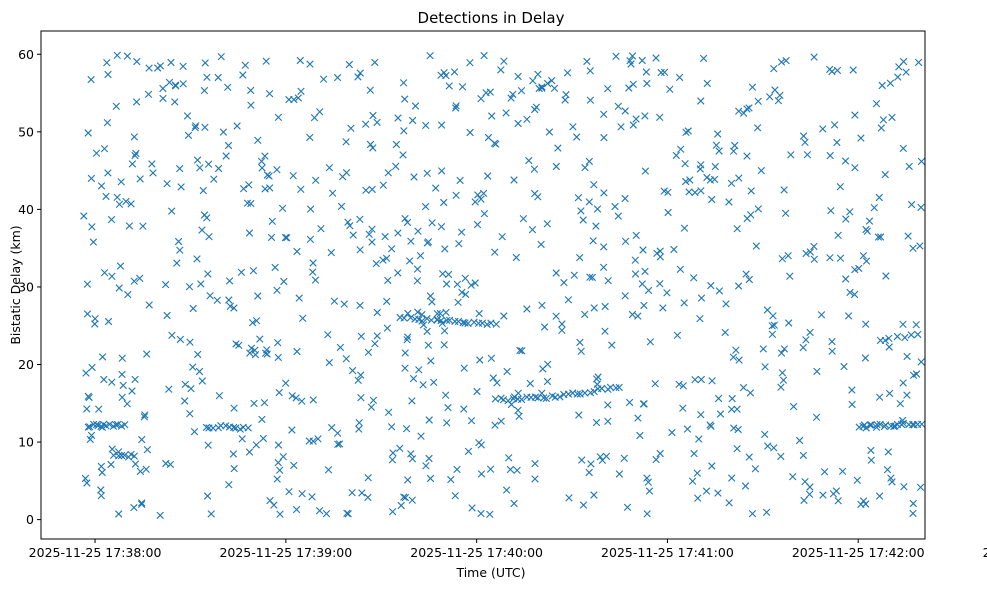 The height and width of the screenshot is (590, 987). Describe the element at coordinates (26, 54) in the screenshot. I see `y-tick-label: 60` at that location.